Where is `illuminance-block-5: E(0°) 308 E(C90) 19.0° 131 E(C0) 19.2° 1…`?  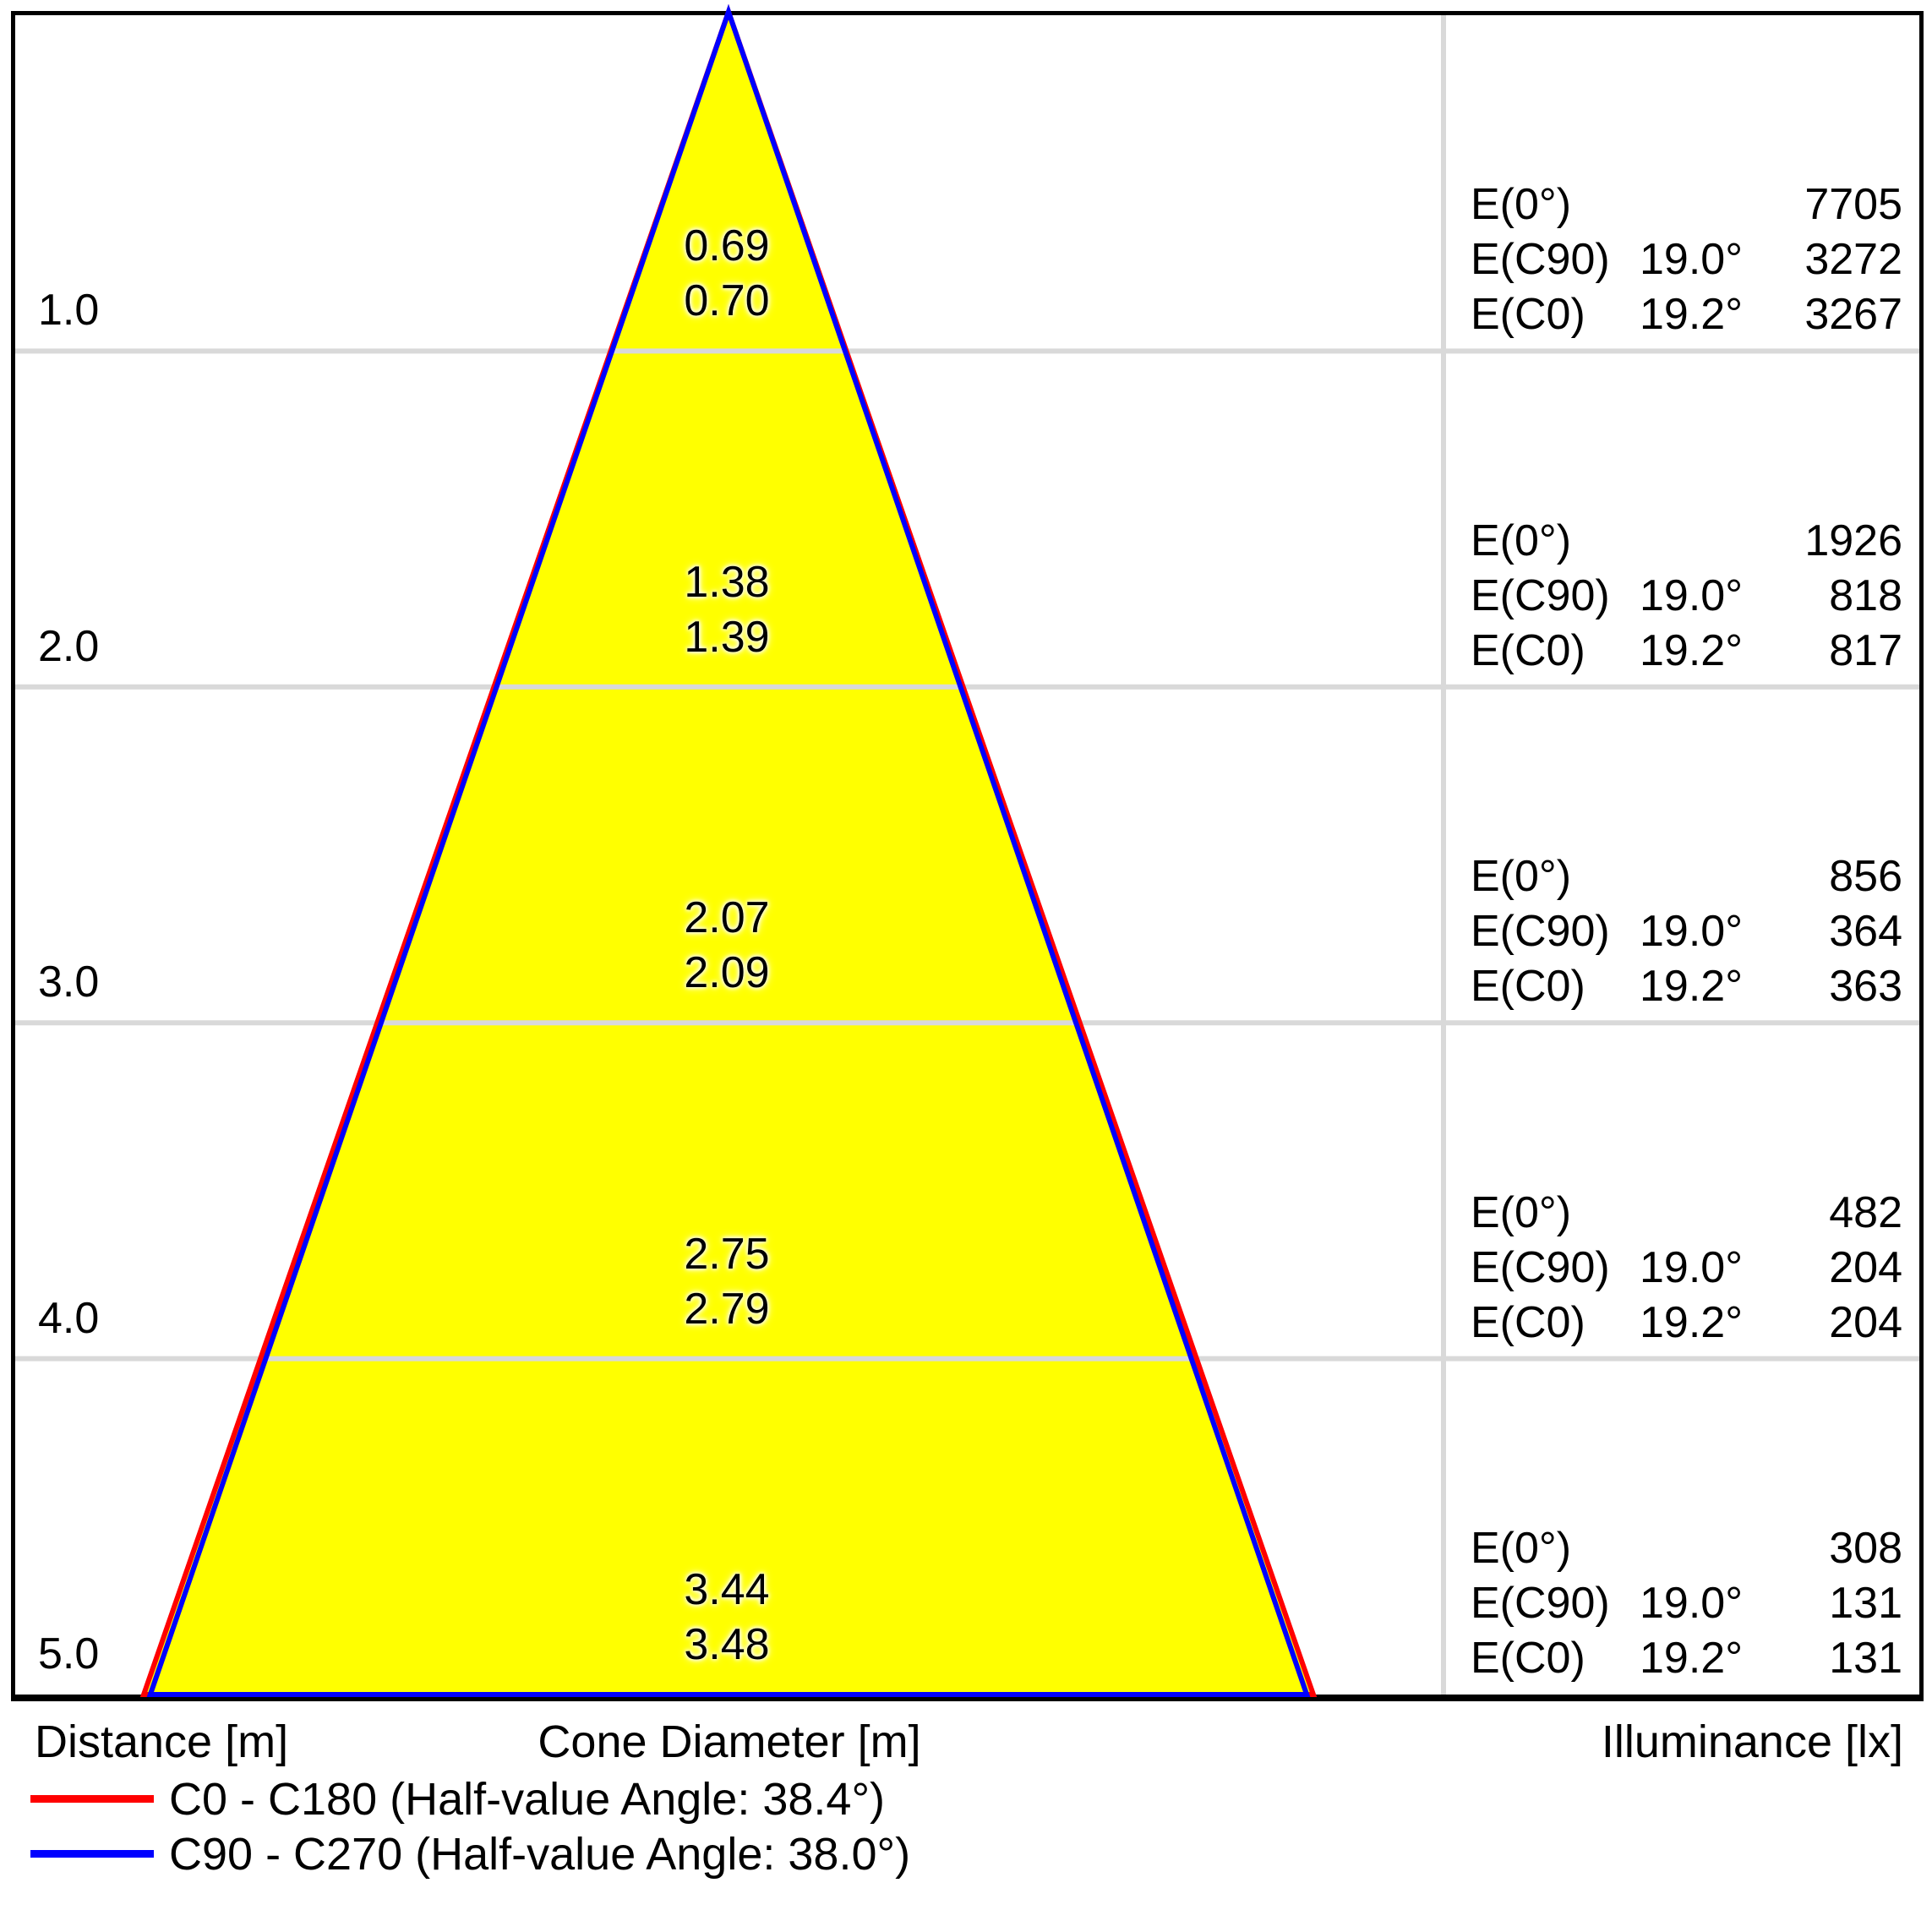
illuminance-block-5: E(0°) 308 E(C90) 19.0° 131 E(C0) 19.2° 1… is located at coordinates (1686, 1603).